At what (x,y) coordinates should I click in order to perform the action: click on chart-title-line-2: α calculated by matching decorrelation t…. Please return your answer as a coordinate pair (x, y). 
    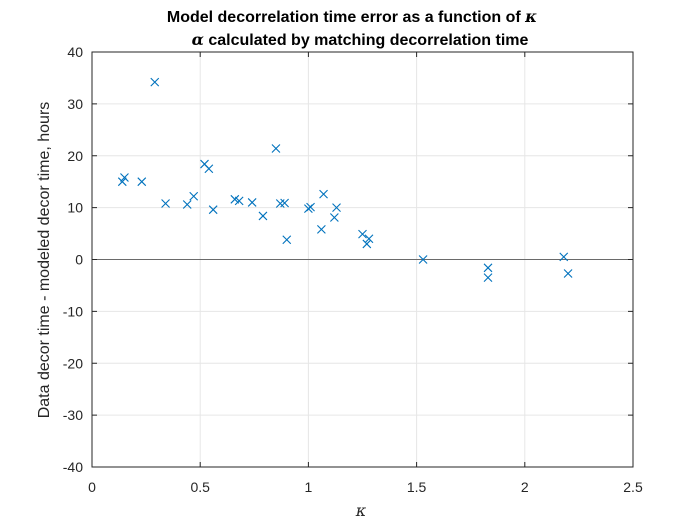
    Looking at the image, I should click on (360, 39).